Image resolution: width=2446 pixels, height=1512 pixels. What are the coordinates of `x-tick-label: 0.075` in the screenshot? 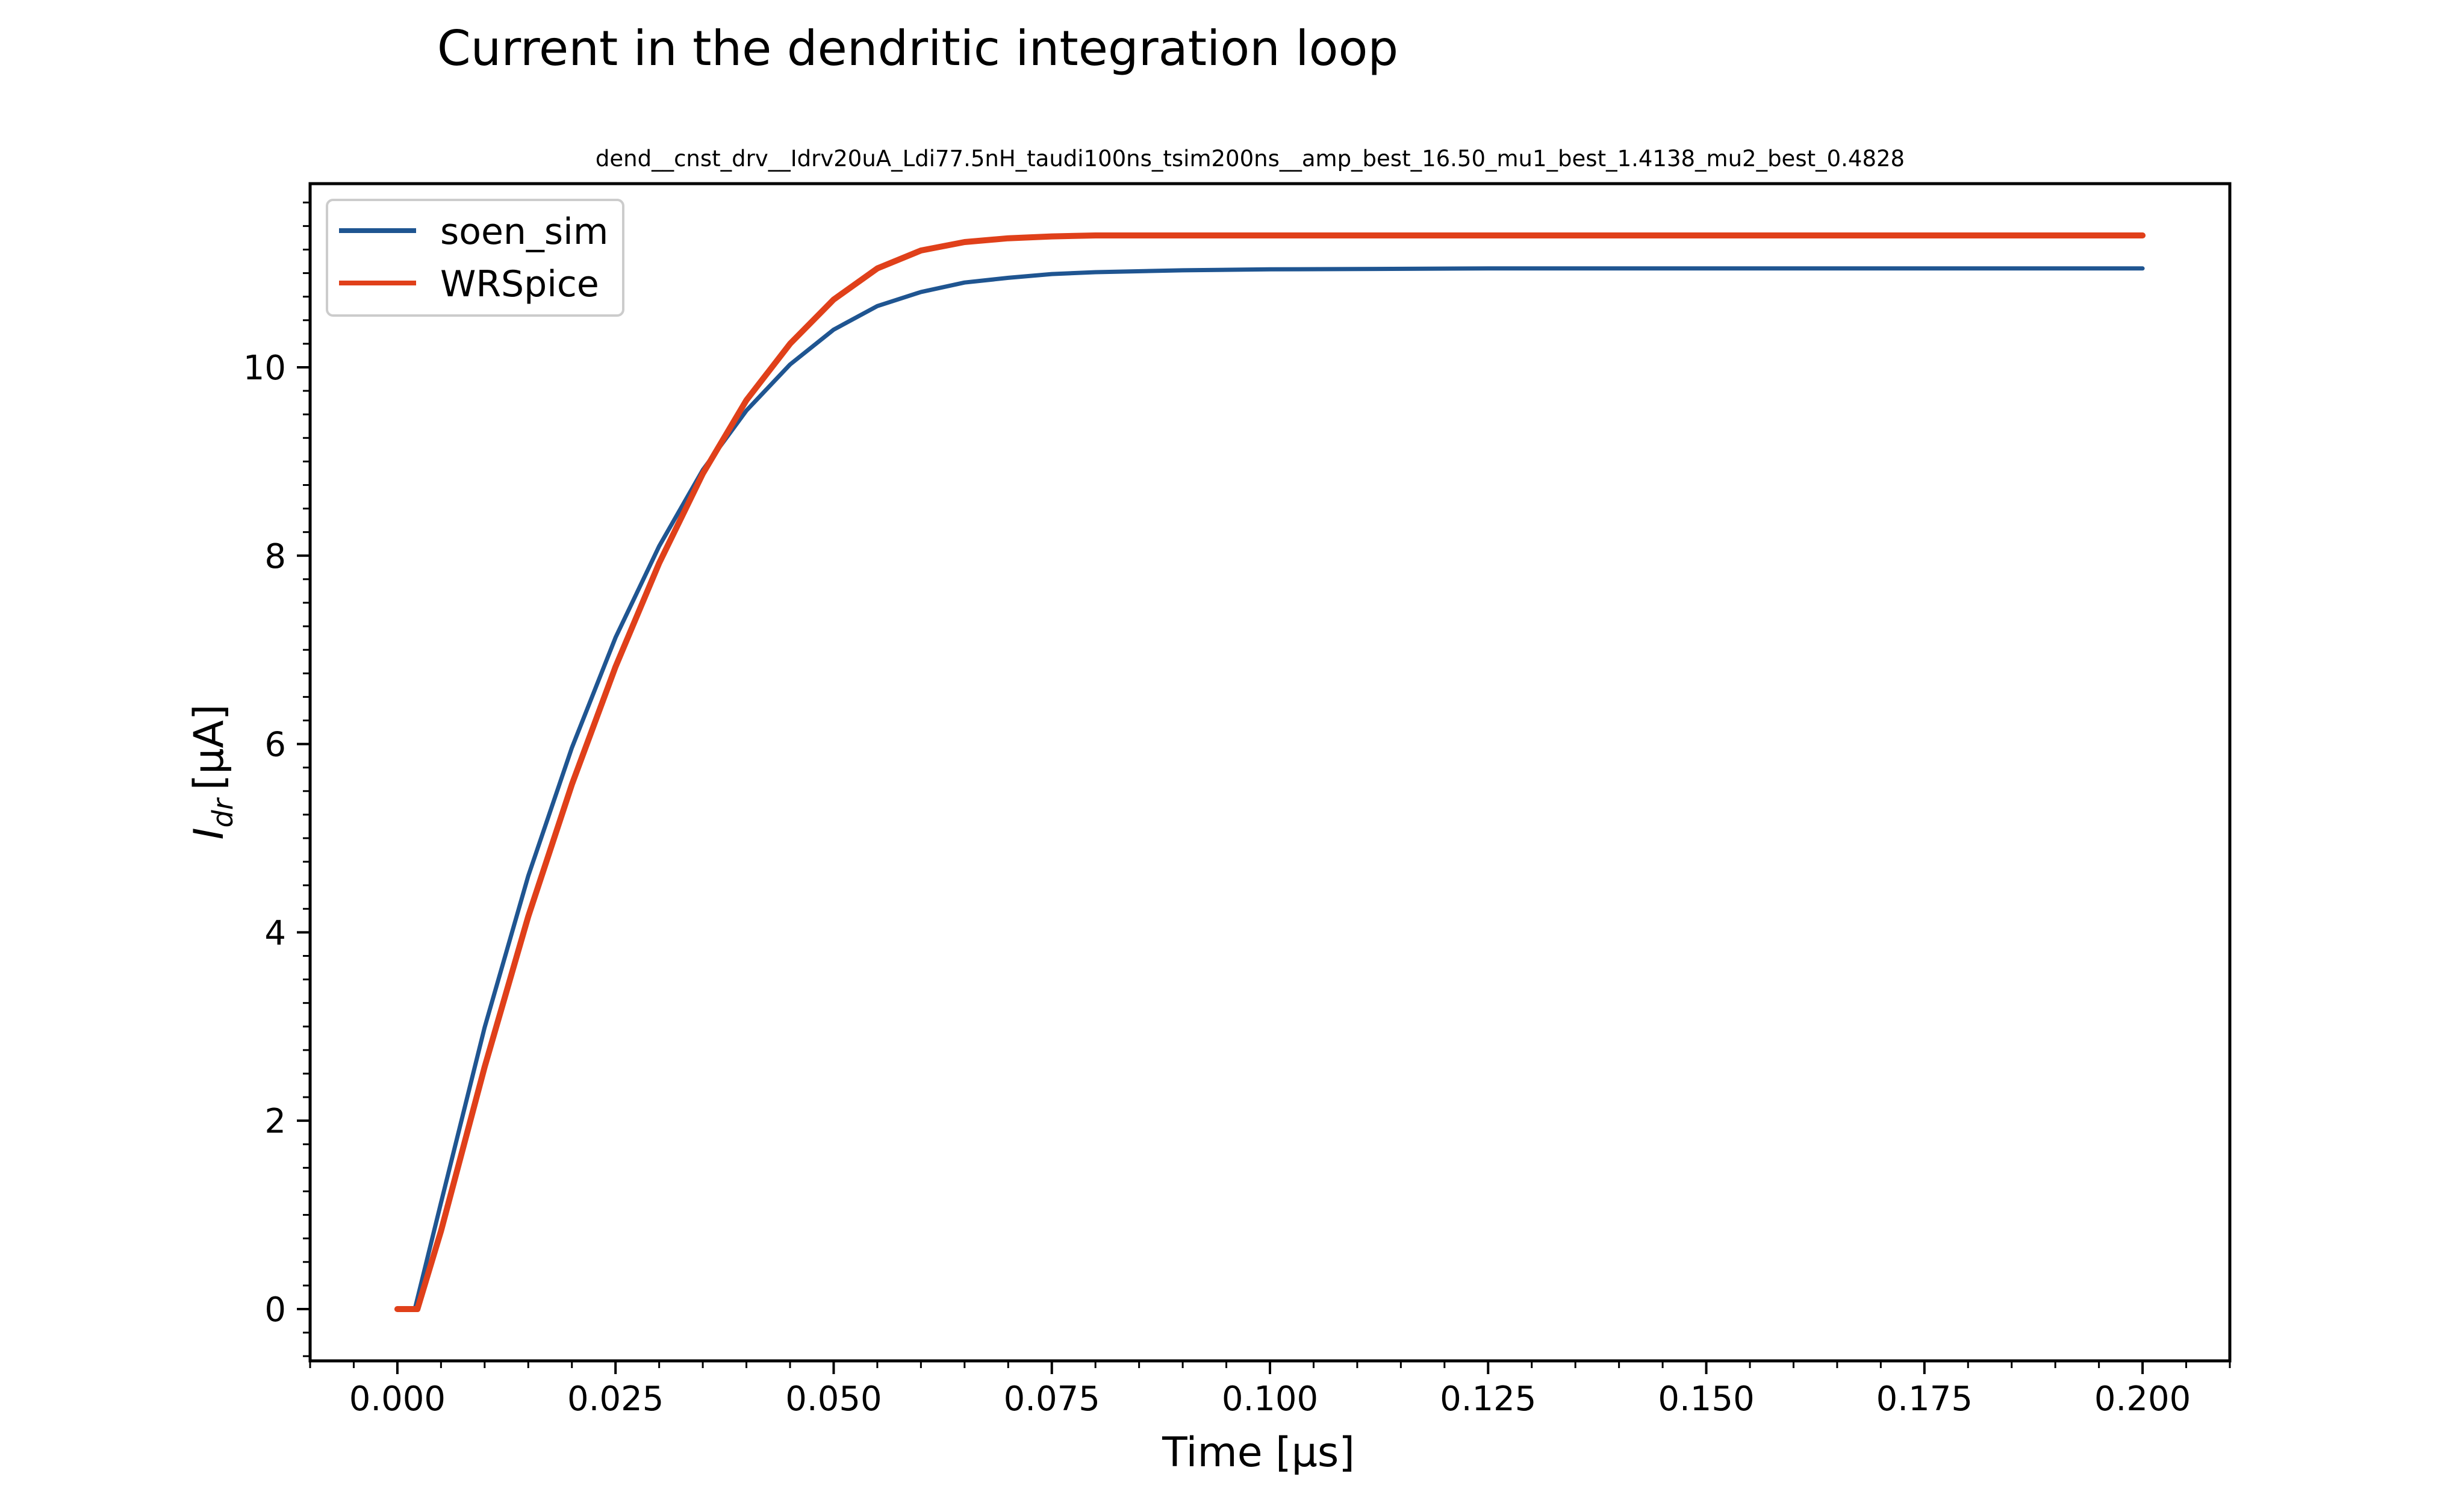 It's located at (1052, 1400).